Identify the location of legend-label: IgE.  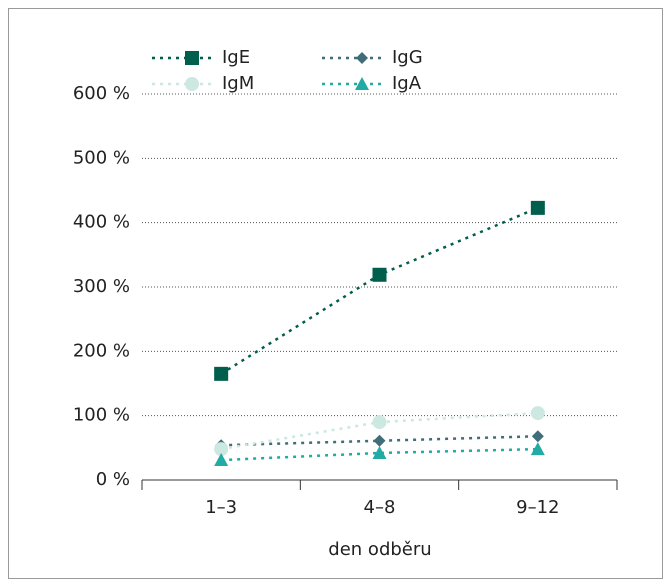
(236, 57).